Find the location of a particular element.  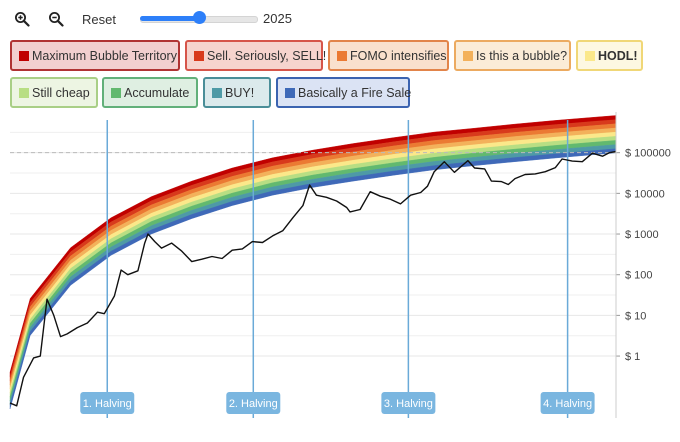

halving-label: 2. Halving is located at coordinates (253, 404).